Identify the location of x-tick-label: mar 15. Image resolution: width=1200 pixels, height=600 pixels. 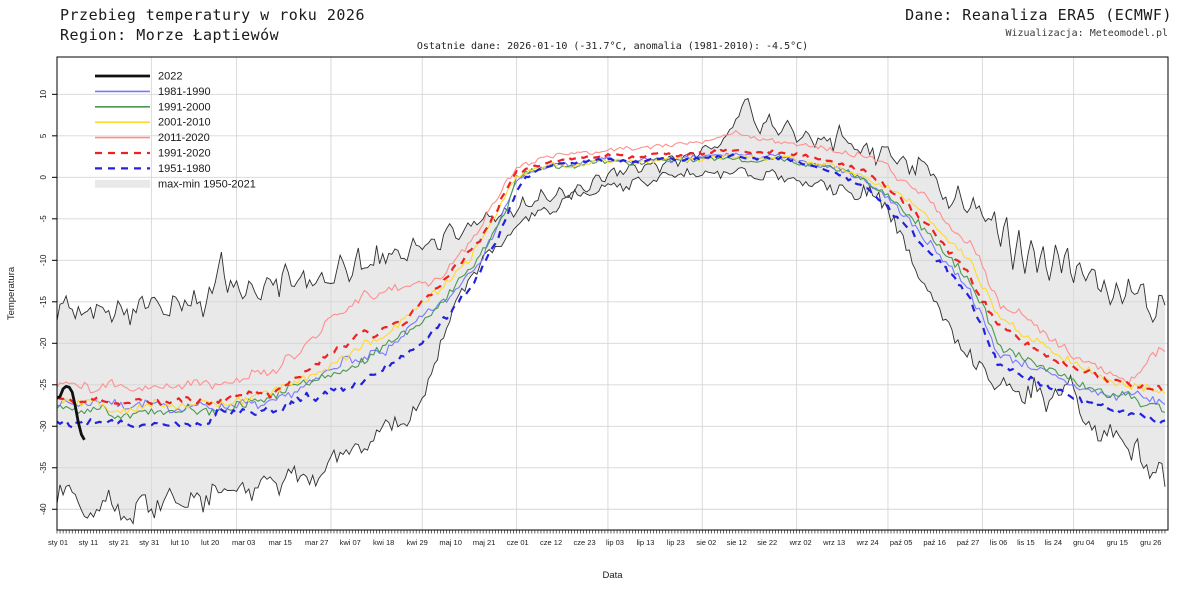
(280, 542).